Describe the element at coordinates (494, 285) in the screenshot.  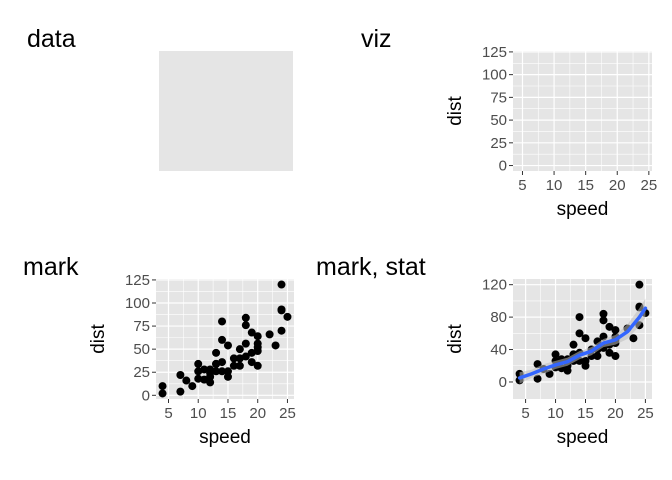
I see `y-tick-label: 120` at that location.